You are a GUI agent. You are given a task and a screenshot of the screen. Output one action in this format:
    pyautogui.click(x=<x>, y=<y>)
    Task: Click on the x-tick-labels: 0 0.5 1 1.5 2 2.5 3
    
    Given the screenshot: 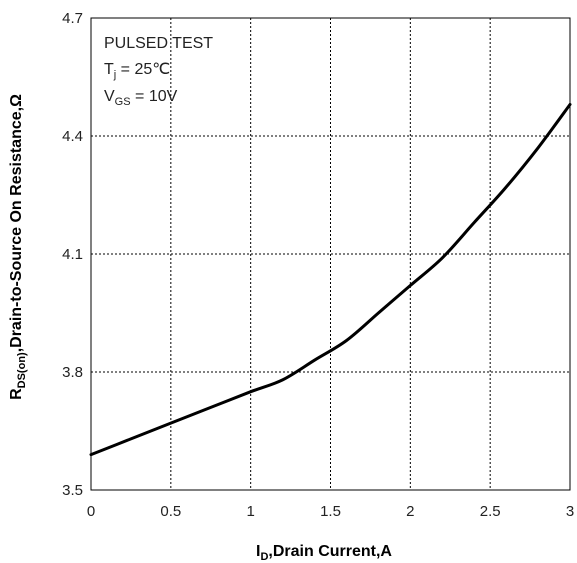 What is the action you would take?
    pyautogui.click(x=330, y=511)
    